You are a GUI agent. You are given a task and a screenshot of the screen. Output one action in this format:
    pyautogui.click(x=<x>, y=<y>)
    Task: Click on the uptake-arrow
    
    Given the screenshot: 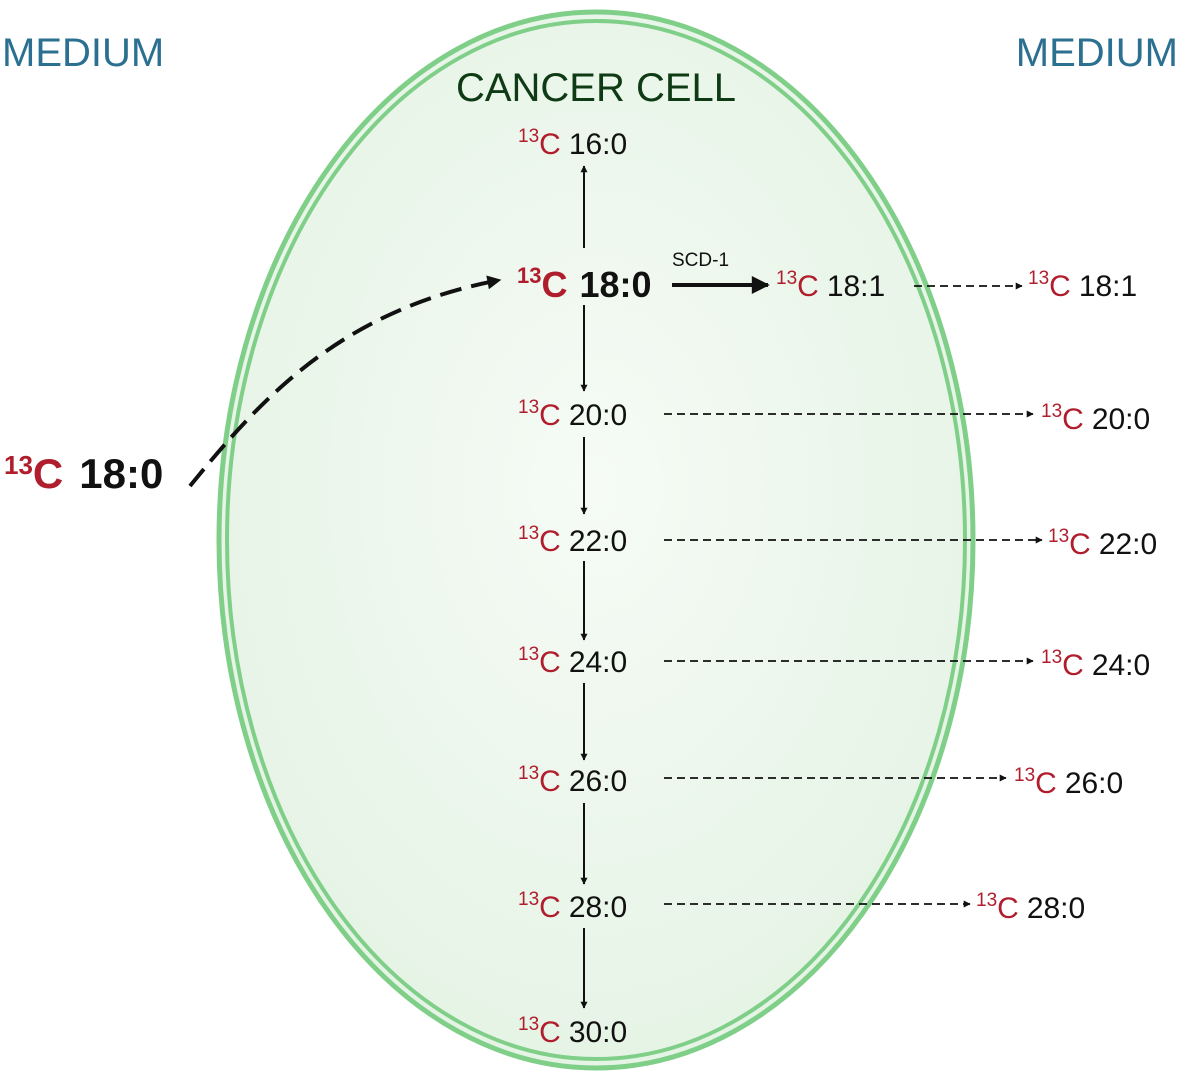 What is the action you would take?
    pyautogui.click(x=345, y=381)
    